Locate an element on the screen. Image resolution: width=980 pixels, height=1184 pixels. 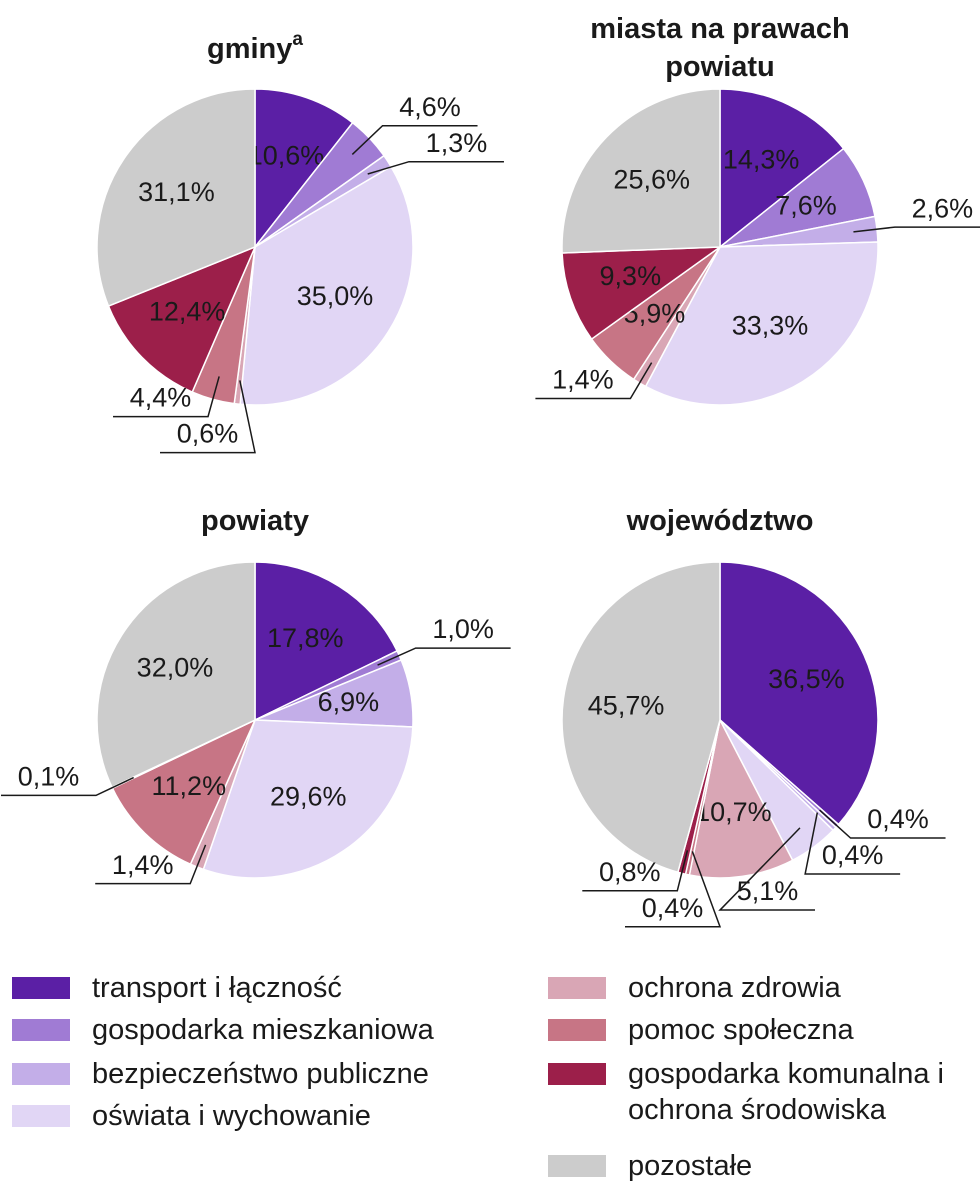
legend-label: transport i łączność is located at coordinates (217, 988).